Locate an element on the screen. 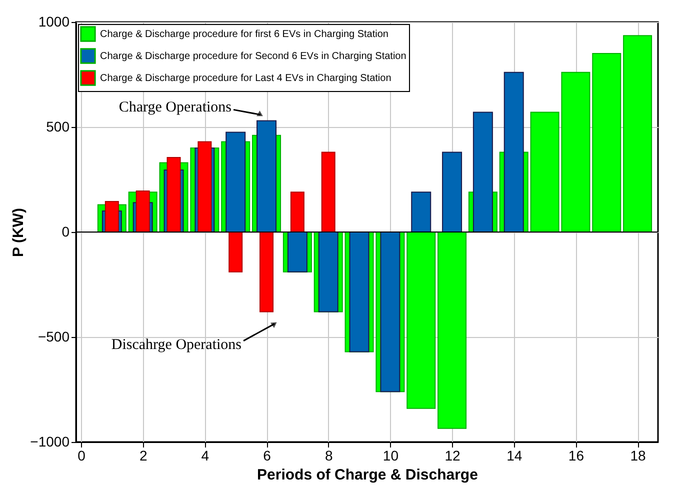  annotation: Charge Operations is located at coordinates (175, 108).